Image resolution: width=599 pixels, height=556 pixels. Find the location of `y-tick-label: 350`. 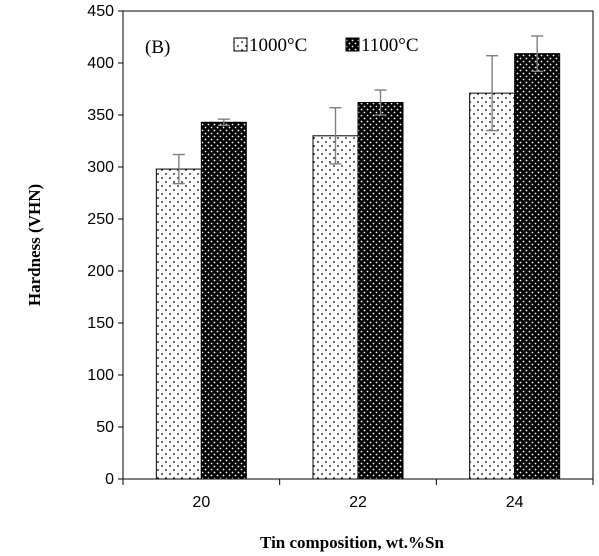

y-tick-label: 350 is located at coordinates (100, 115).